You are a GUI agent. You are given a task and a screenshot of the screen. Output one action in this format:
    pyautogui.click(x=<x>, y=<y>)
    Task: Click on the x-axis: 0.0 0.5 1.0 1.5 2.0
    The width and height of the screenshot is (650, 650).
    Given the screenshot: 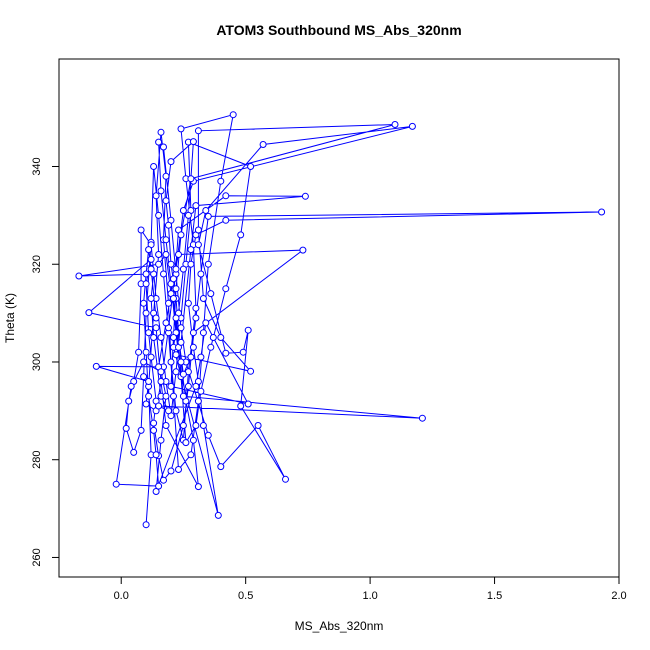 What is the action you would take?
    pyautogui.click(x=370, y=589)
    